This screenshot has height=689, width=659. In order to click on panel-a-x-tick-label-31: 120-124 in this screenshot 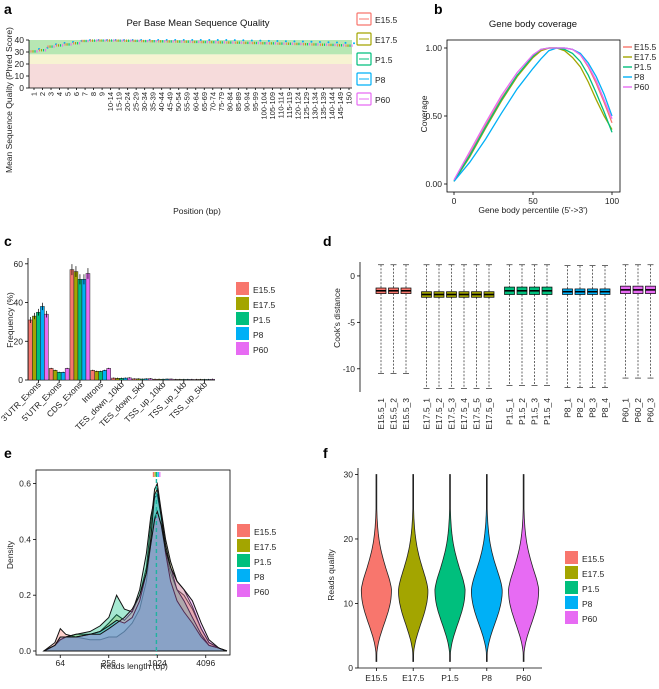, I will do `click(297, 106)`.